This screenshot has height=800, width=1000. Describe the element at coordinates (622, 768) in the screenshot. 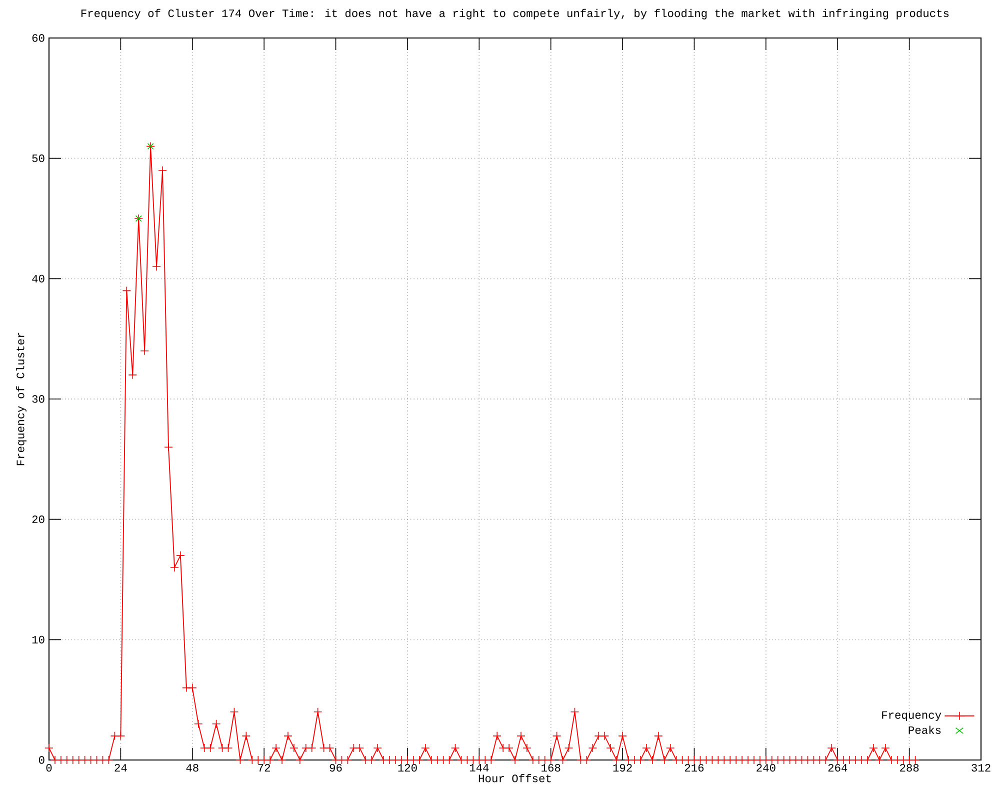

I see `x-tick-label: 192` at that location.